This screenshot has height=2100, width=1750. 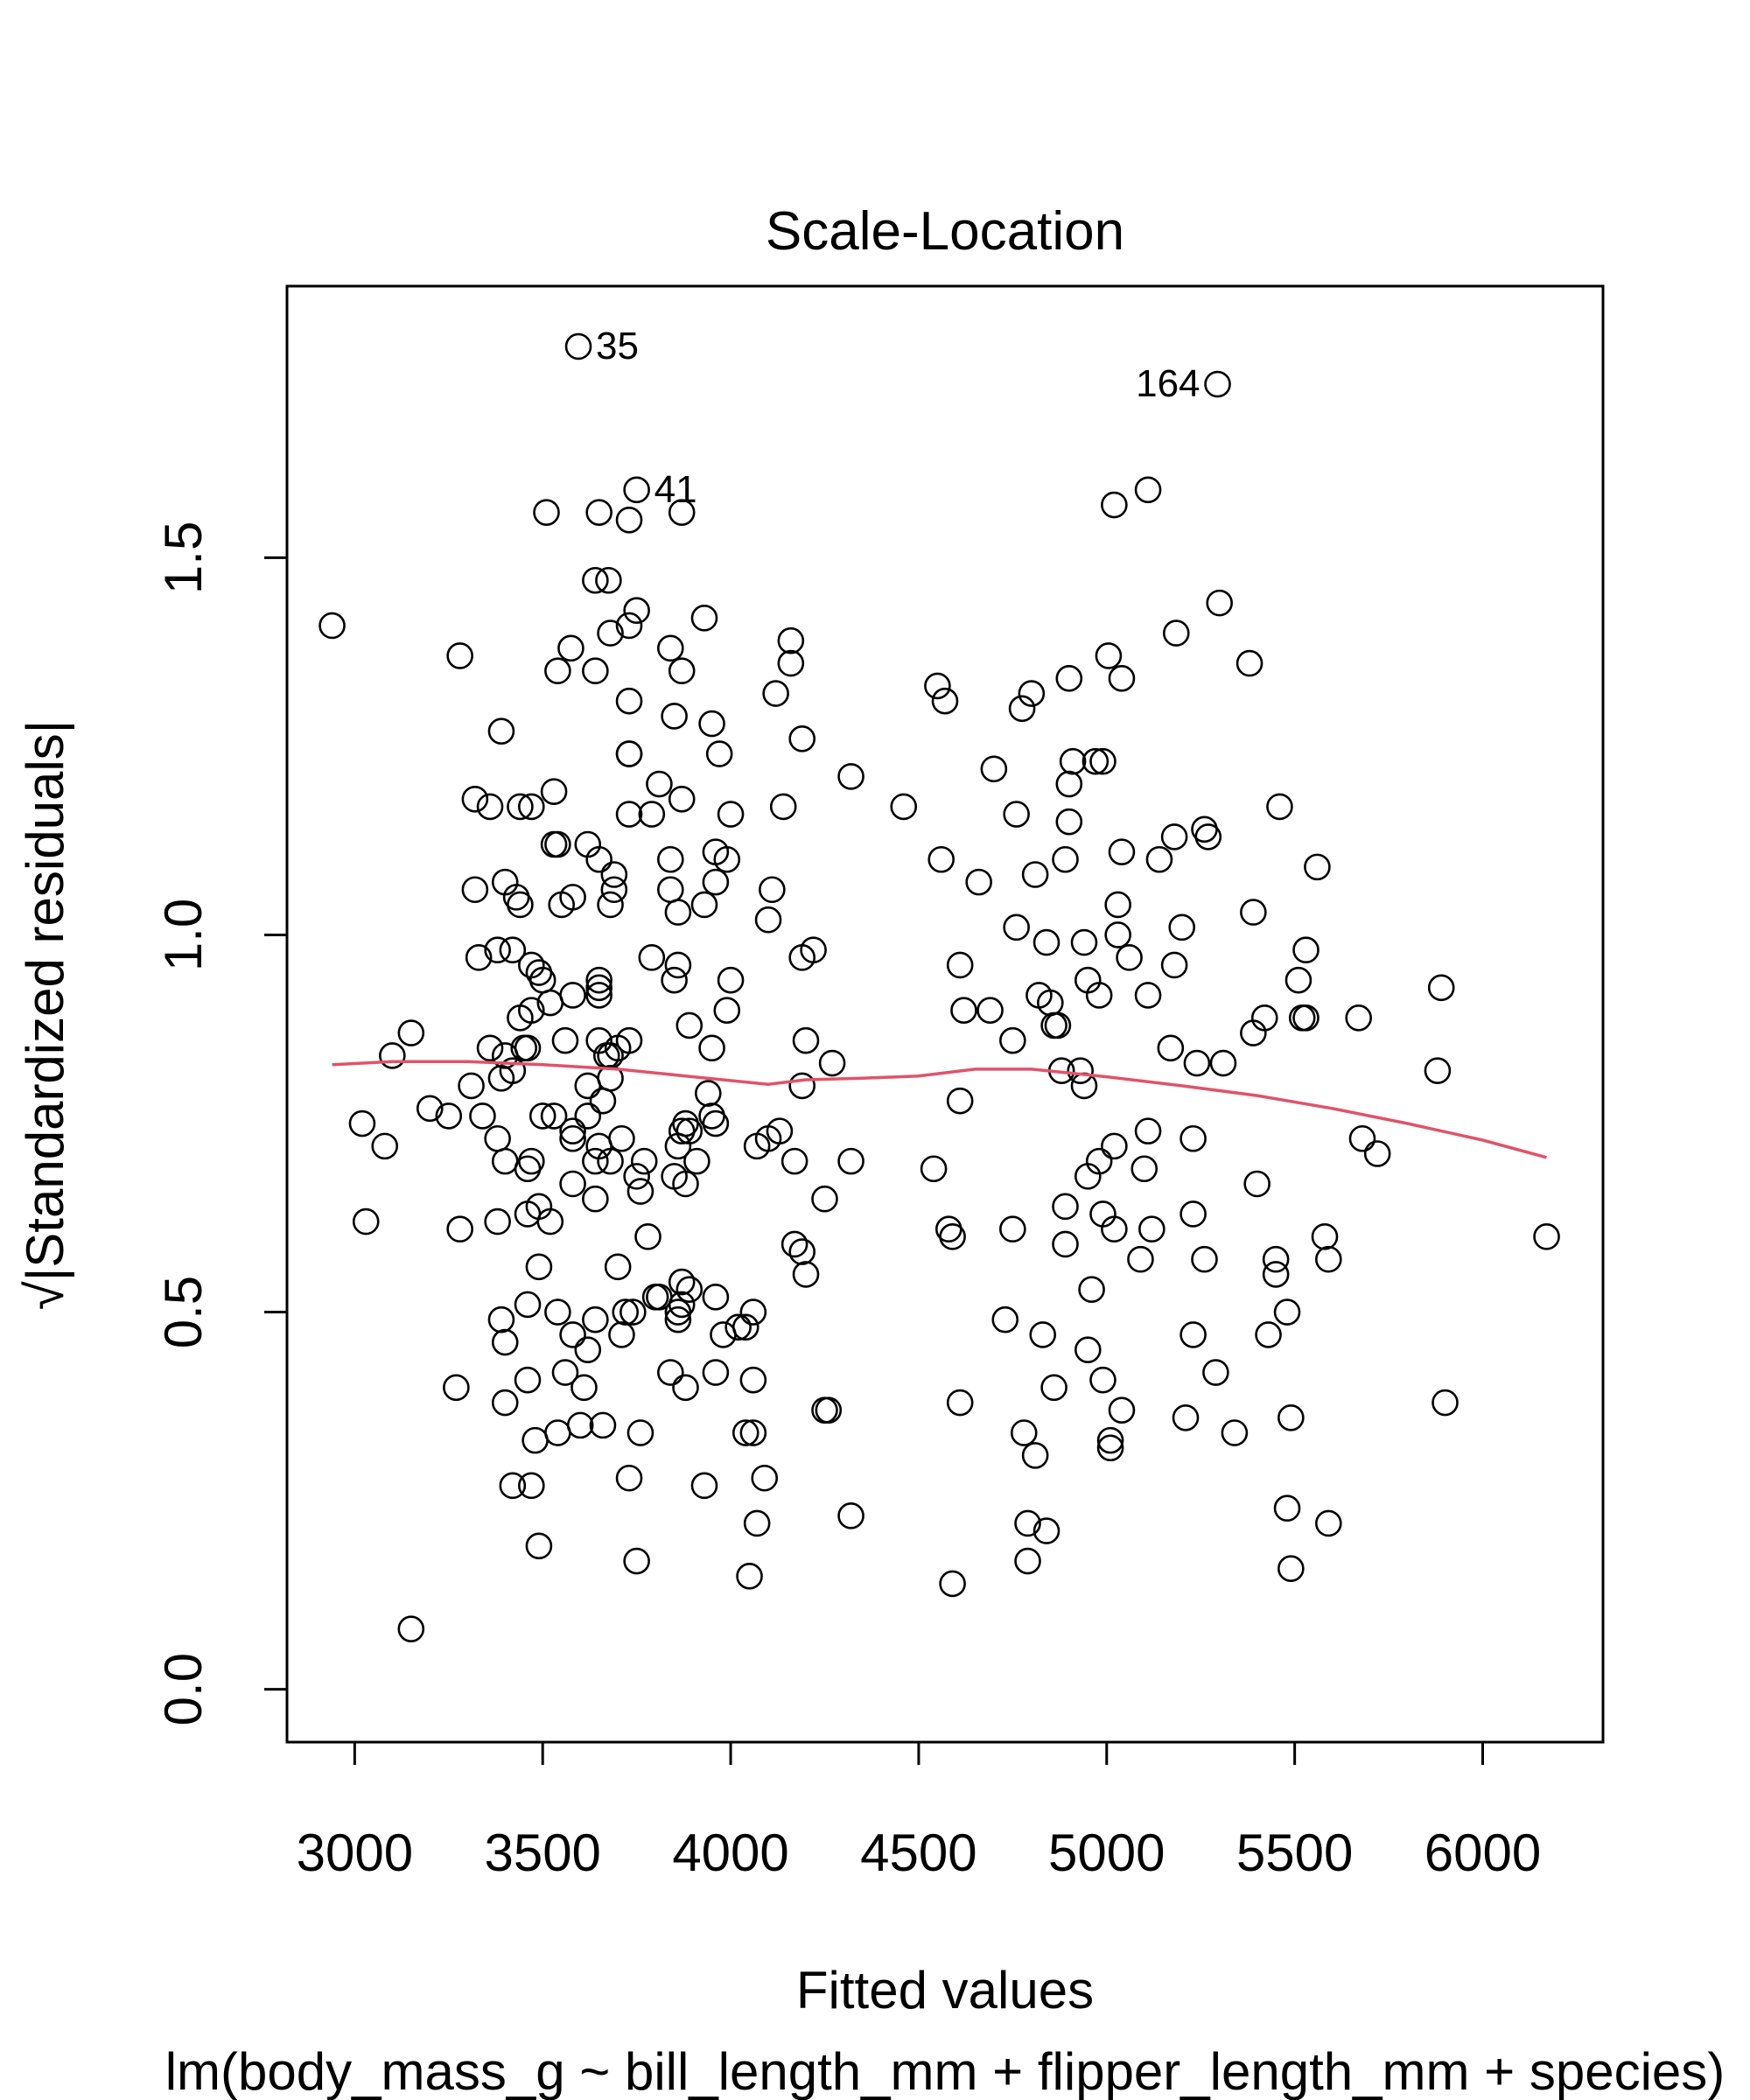 What do you see at coordinates (939, 1109) in the screenshot?
I see `smooth-line` at bounding box center [939, 1109].